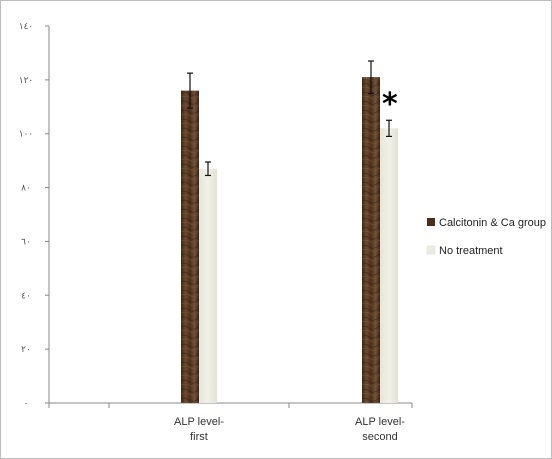 This screenshot has width=552, height=459. Describe the element at coordinates (26, 189) in the screenshot. I see `y-tick-label: ٨٠` at that location.